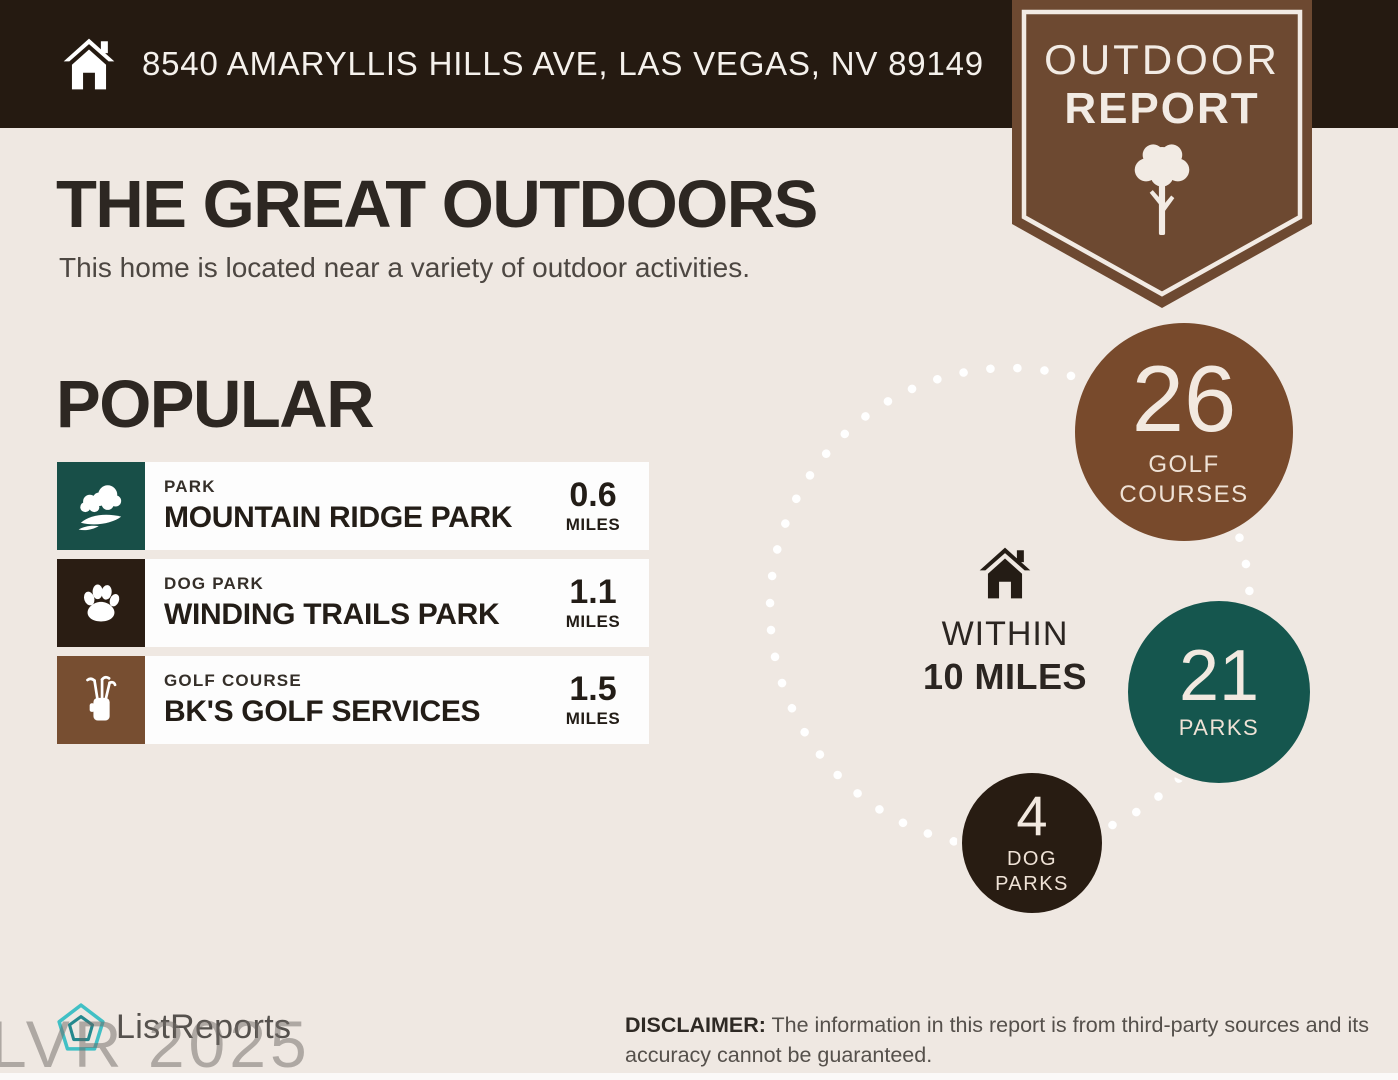  What do you see at coordinates (190, 486) in the screenshot?
I see `item-category: PARK` at bounding box center [190, 486].